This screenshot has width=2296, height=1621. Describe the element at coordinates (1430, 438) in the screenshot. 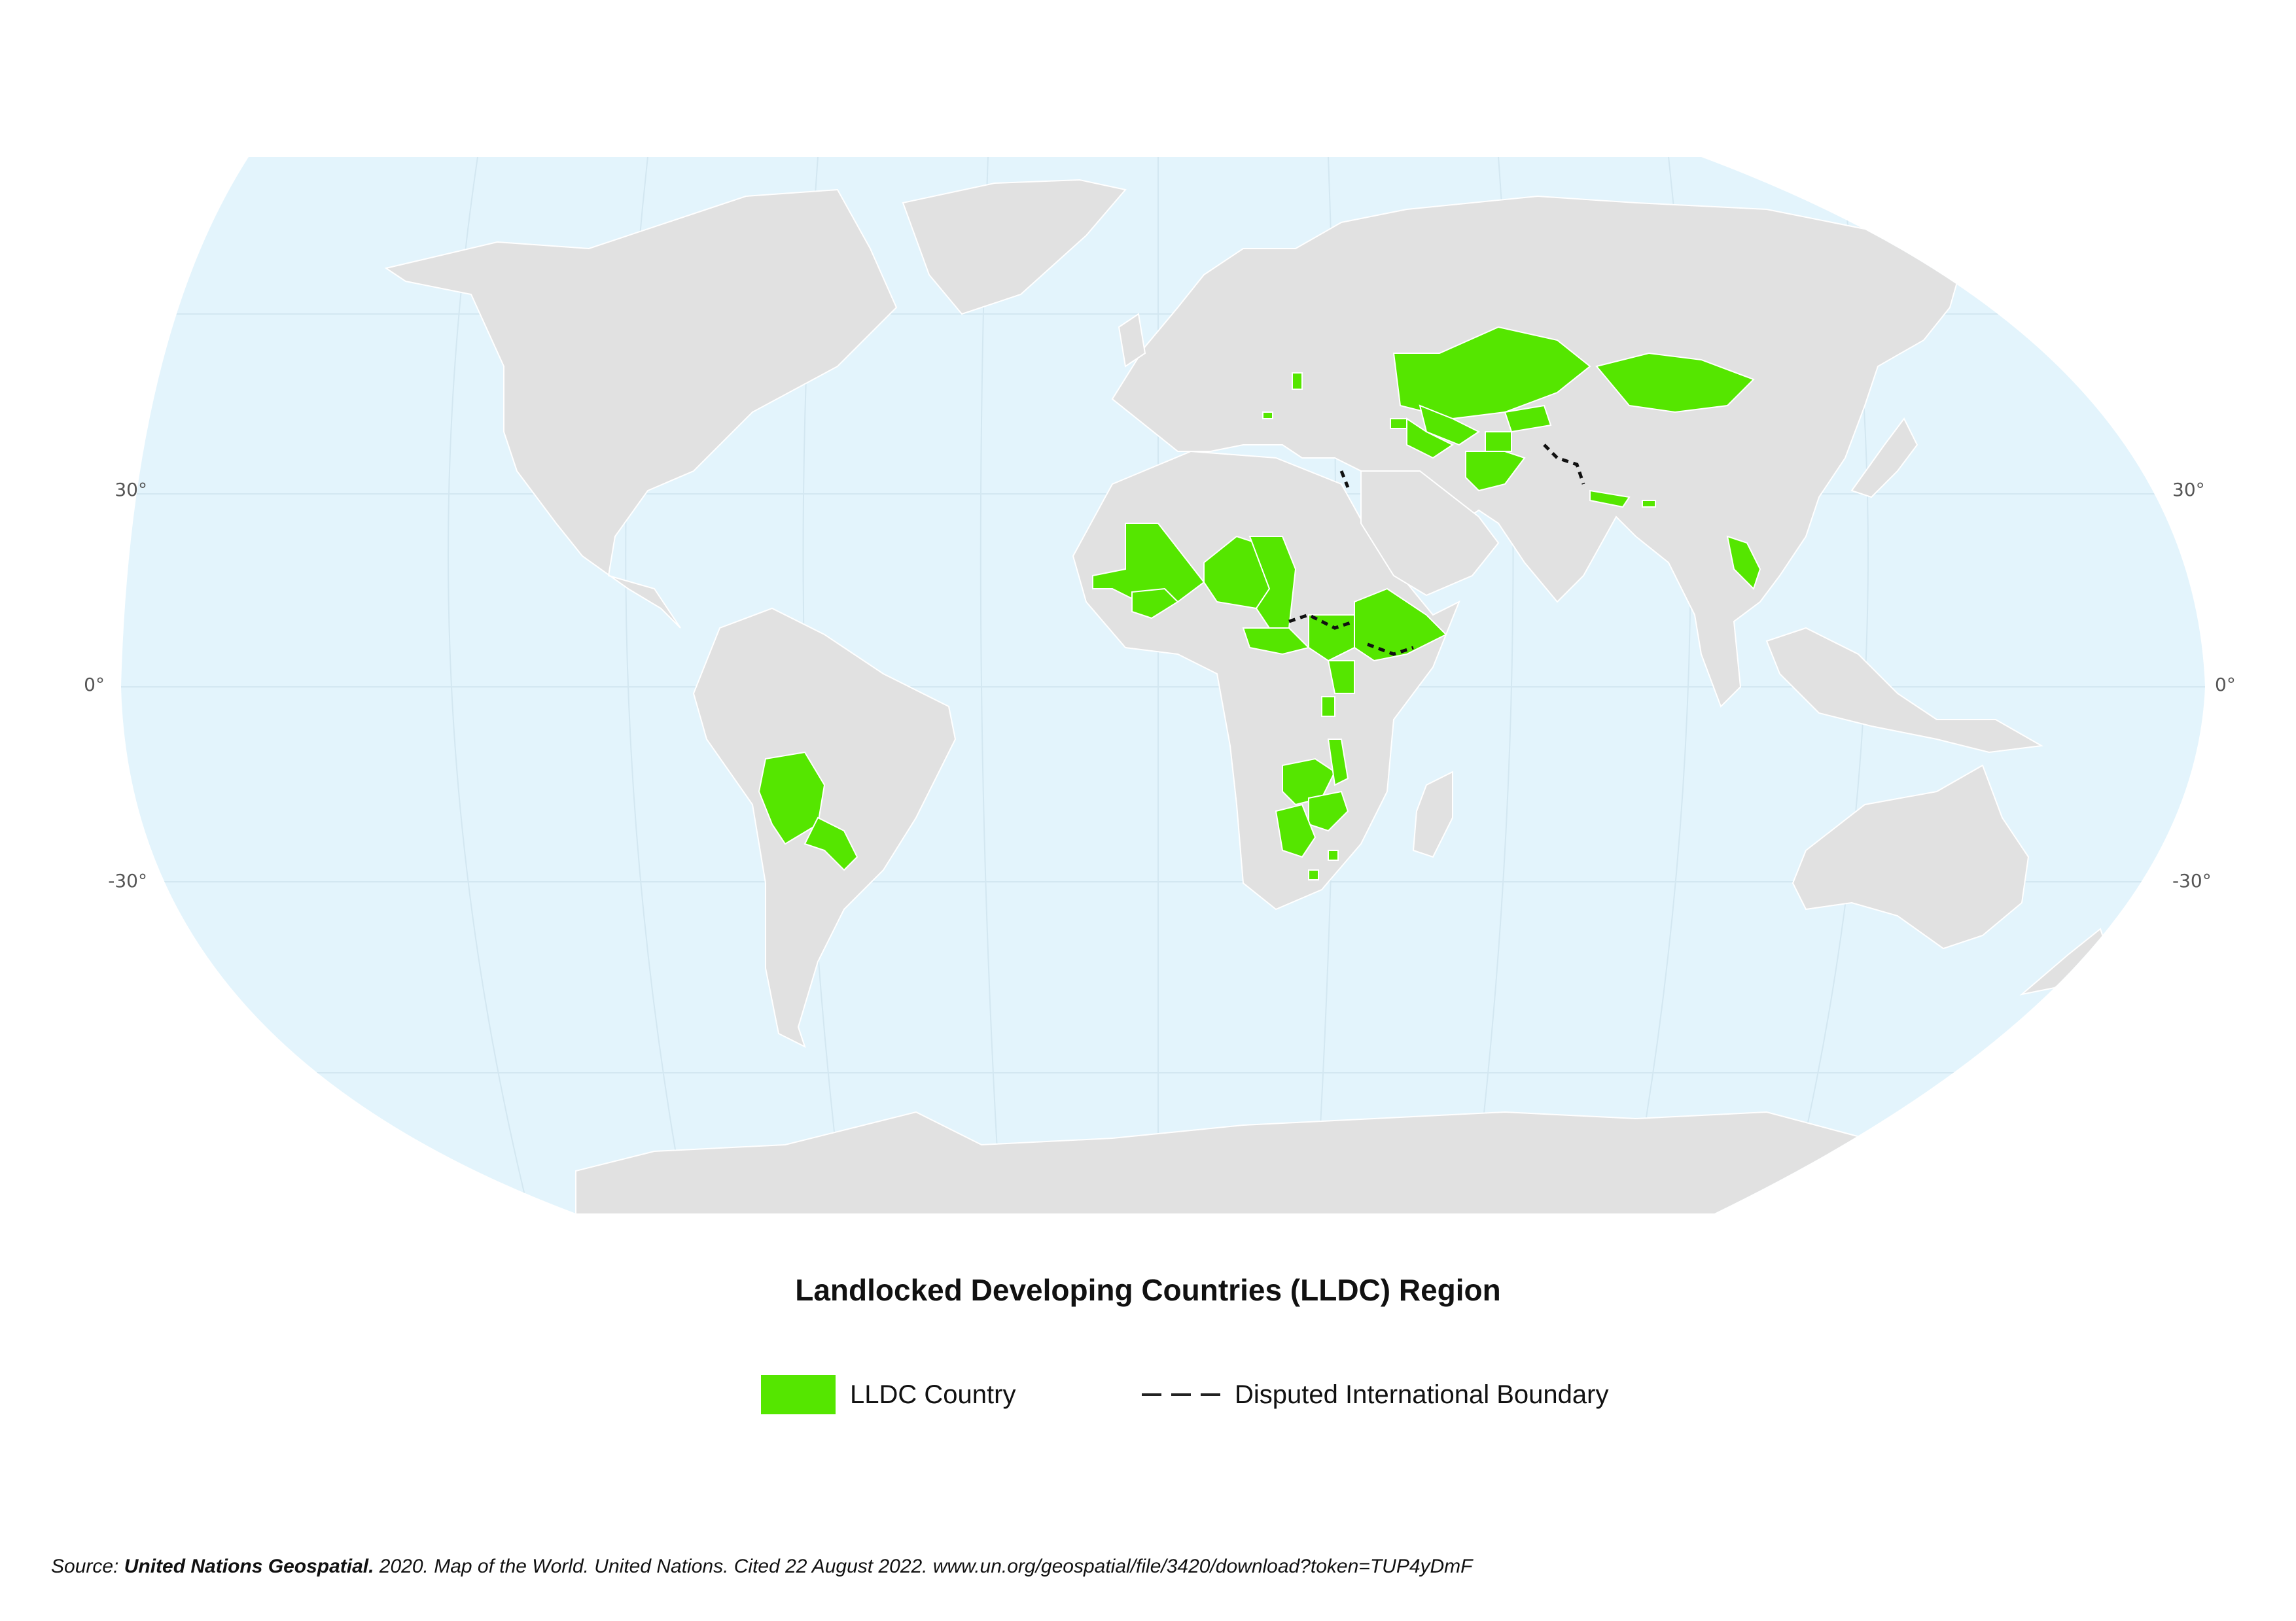

I see `lldc-turkmenistan` at that location.